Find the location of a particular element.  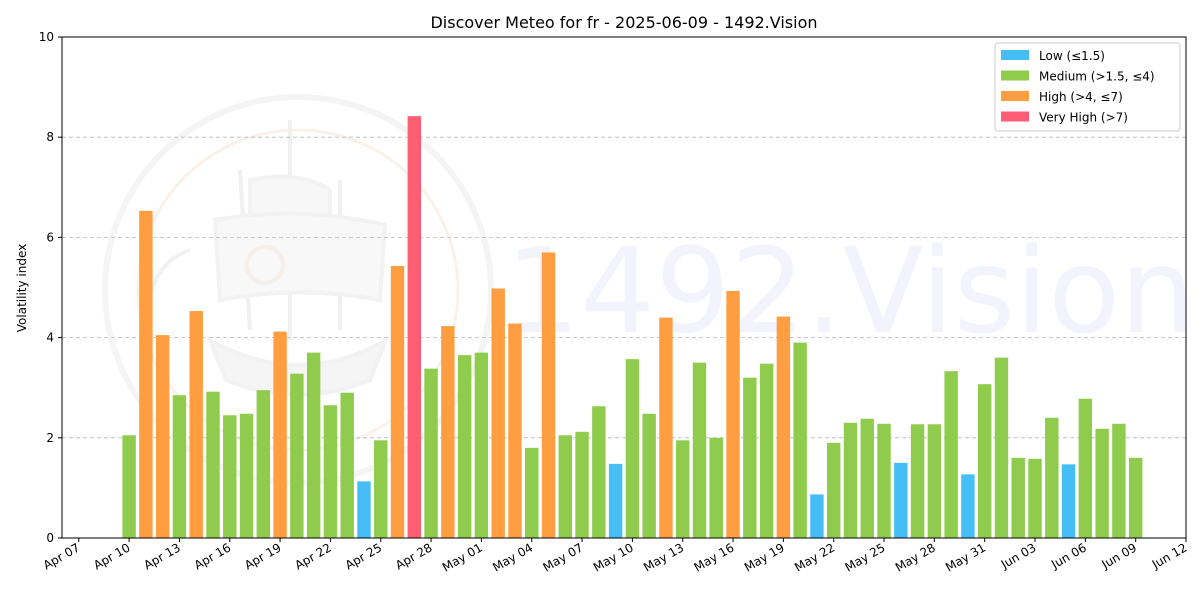

x-tick-label: Apr 19 is located at coordinates (263, 556).